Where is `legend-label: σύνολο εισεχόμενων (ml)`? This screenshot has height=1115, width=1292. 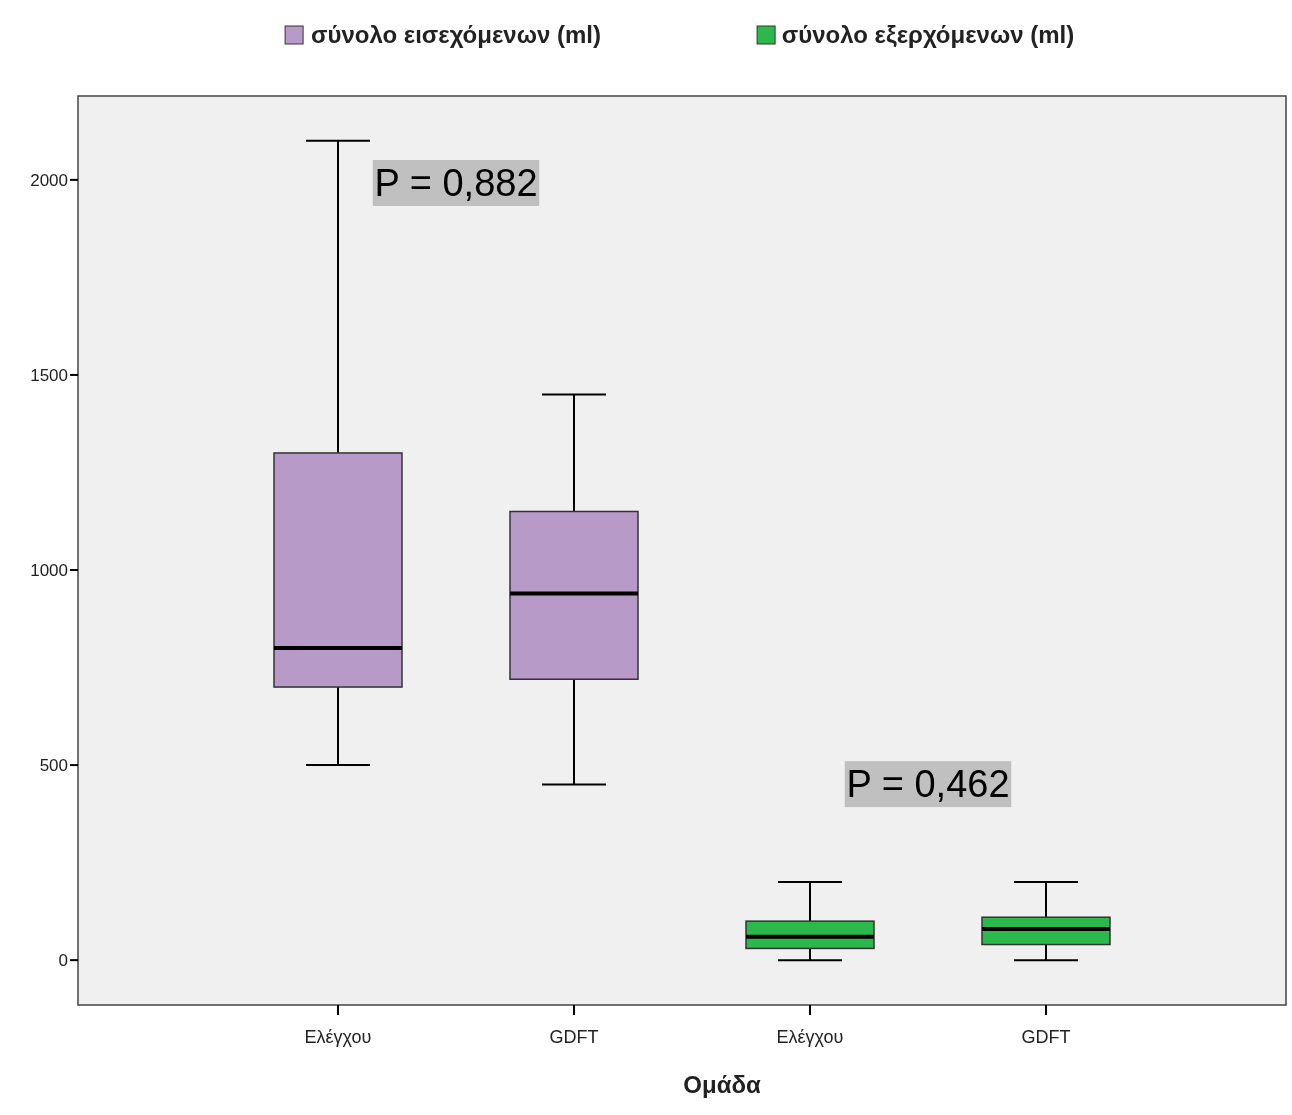
legend-label: σύνολο εισεχόμενων (ml) is located at coordinates (456, 34).